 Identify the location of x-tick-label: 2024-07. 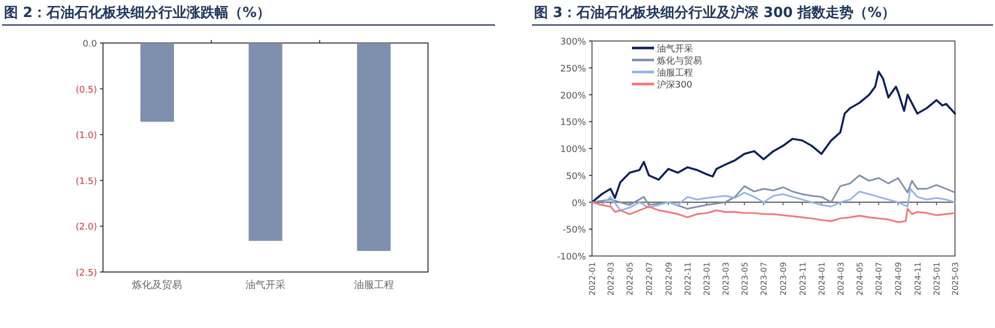
(879, 279).